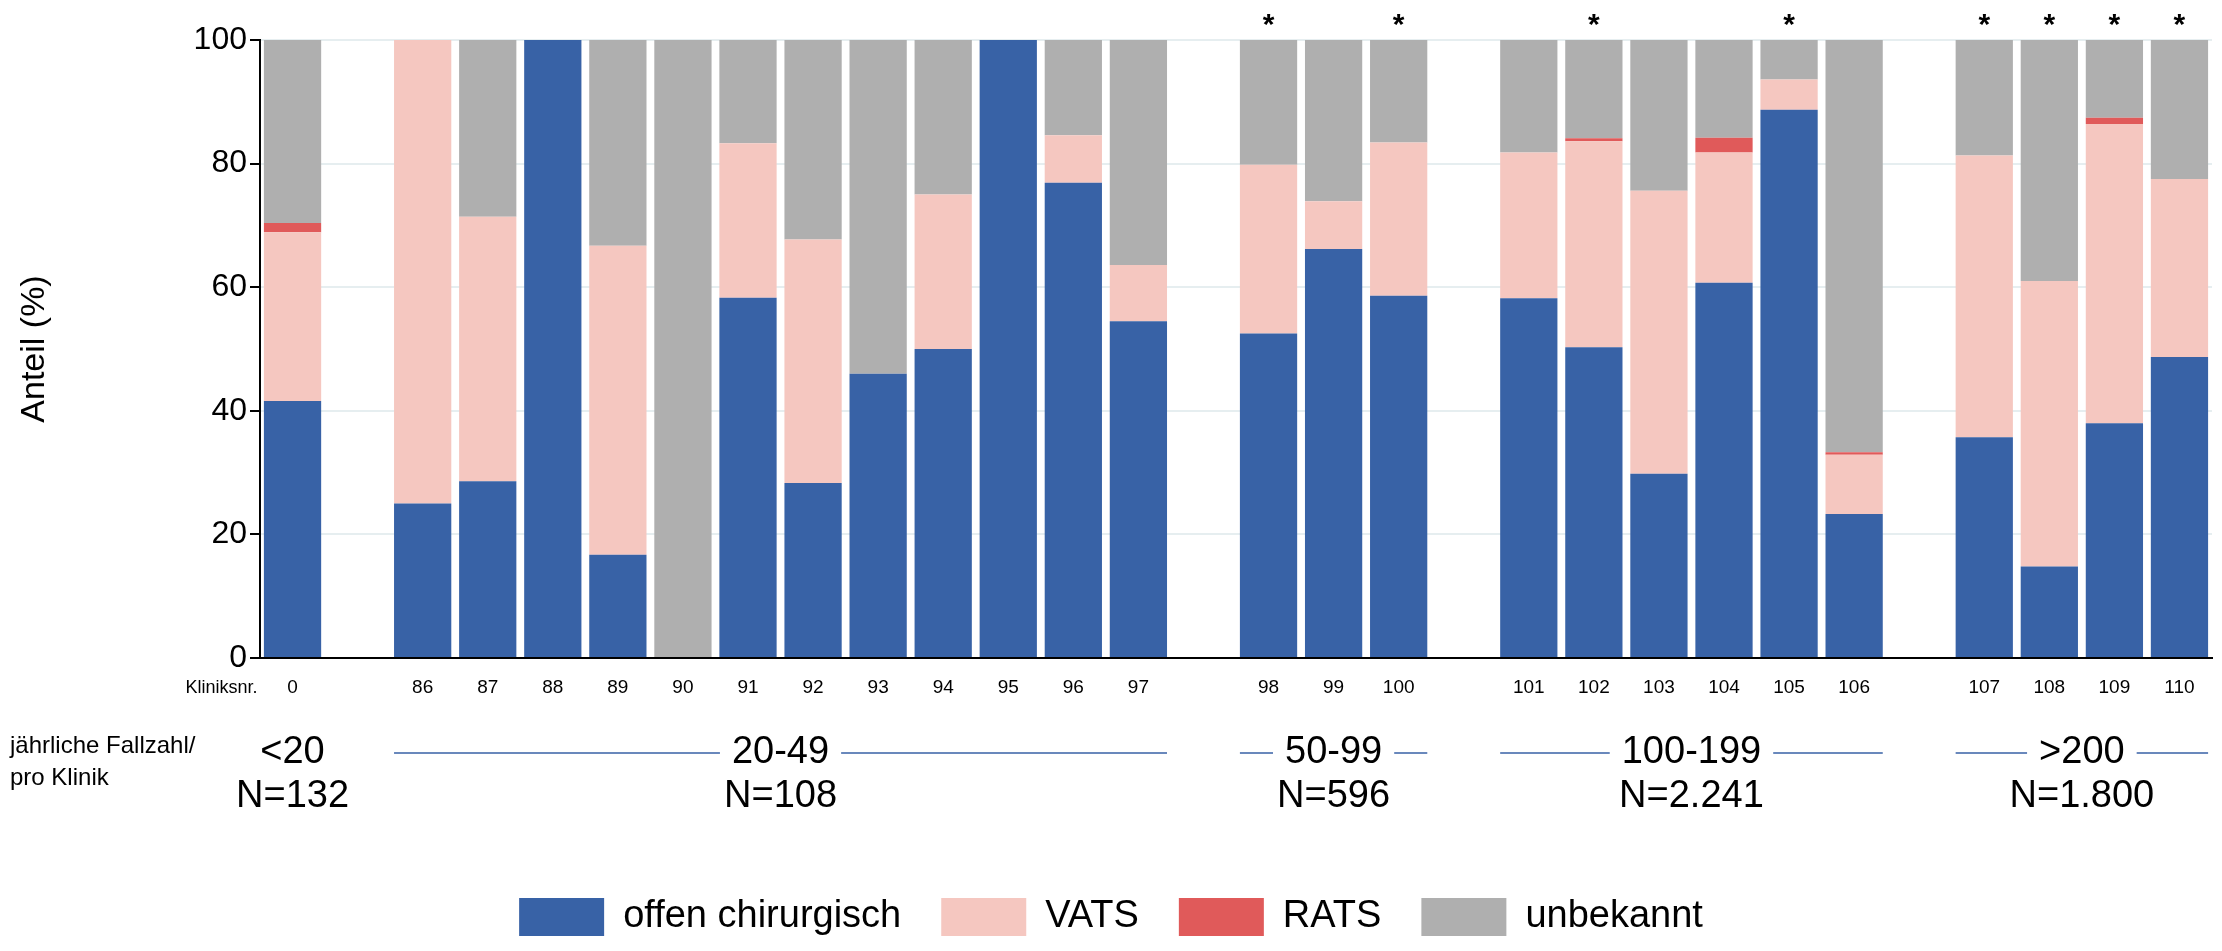 The width and height of the screenshot is (2222, 951). Describe the element at coordinates (1594, 686) in the screenshot. I see `x-tick-label: 102` at that location.